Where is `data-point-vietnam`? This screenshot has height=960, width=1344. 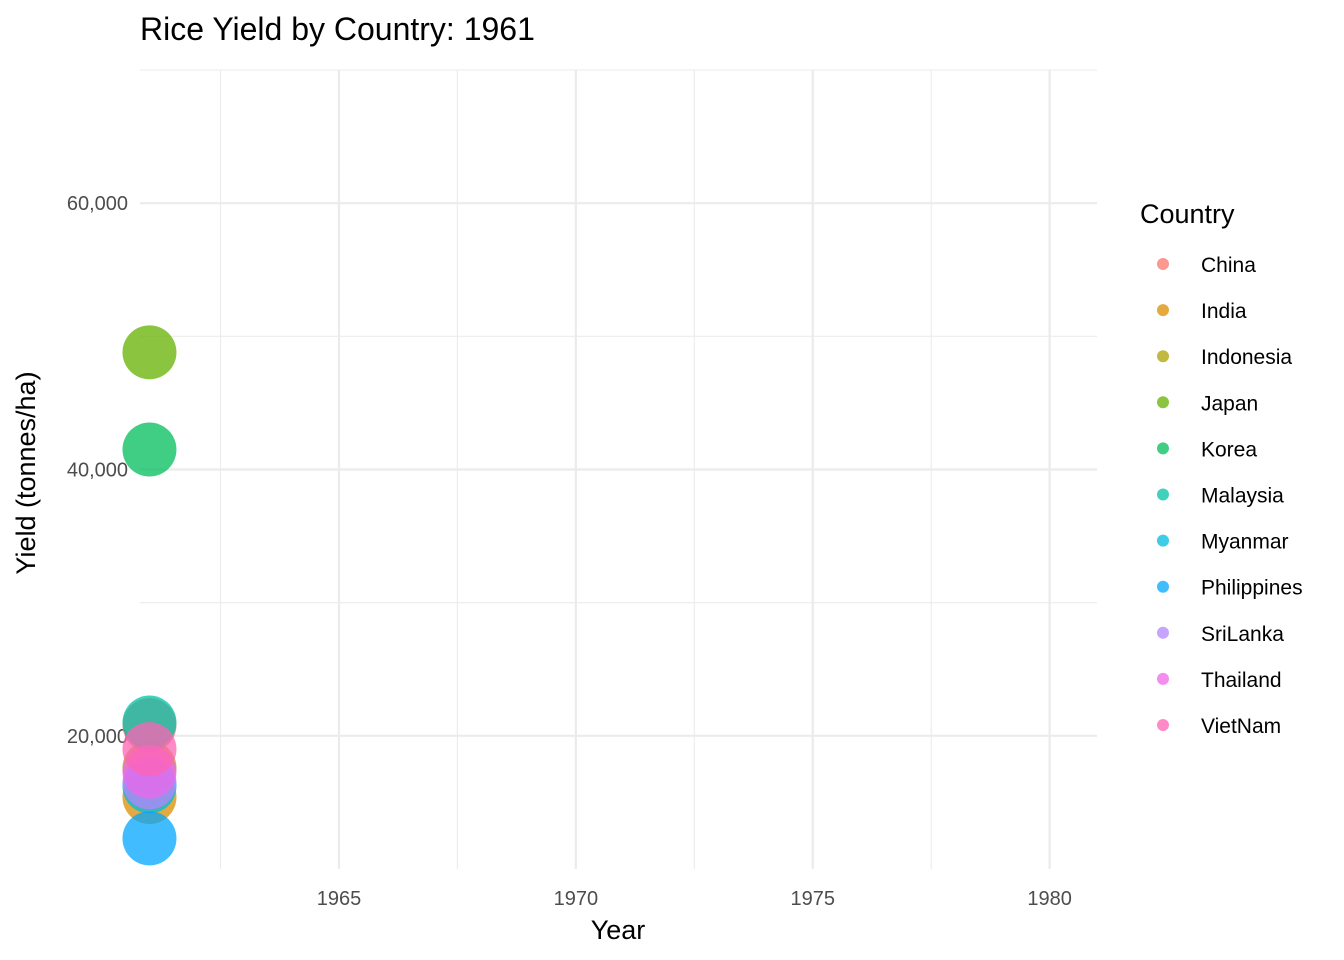 data-point-vietnam is located at coordinates (149, 749).